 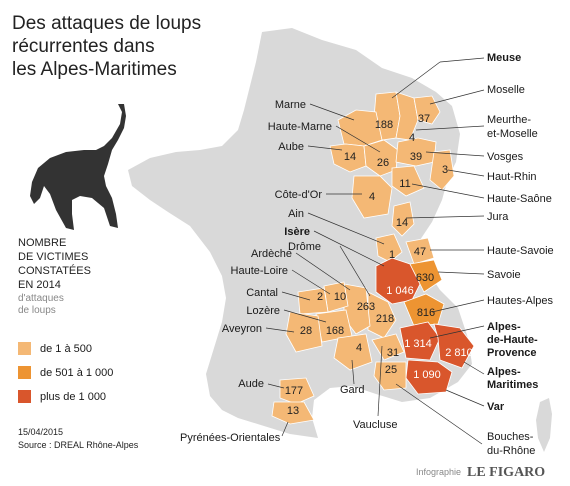 I want to click on dept-label-marne: Marne, so click(x=290, y=105).